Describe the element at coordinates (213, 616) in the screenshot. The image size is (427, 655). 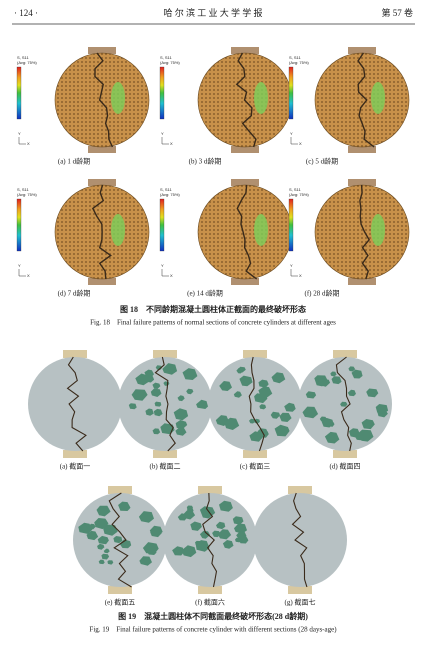
I see `figure-caption: 图 19 混凝土圆柱体不同截面最终破坏形态(28 d龄期)` at that location.